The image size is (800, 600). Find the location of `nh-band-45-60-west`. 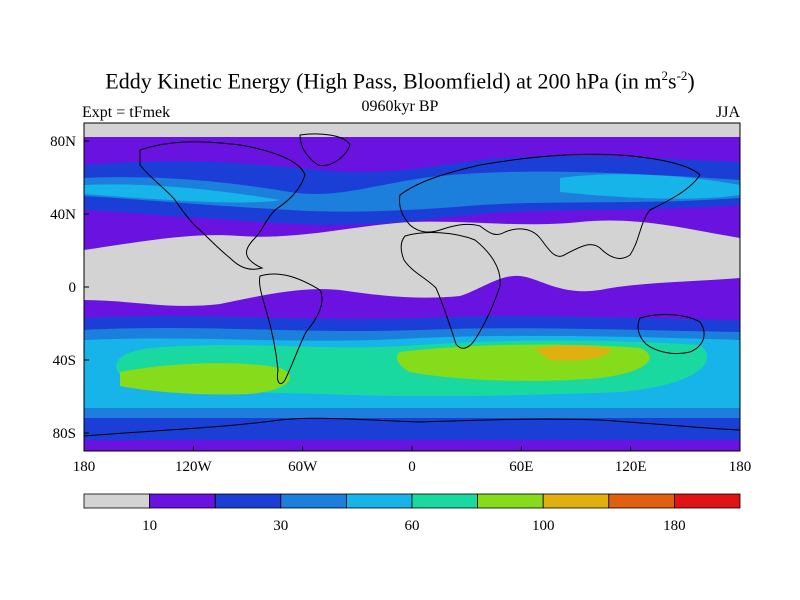

nh-band-45-60-west is located at coordinates (182, 193).